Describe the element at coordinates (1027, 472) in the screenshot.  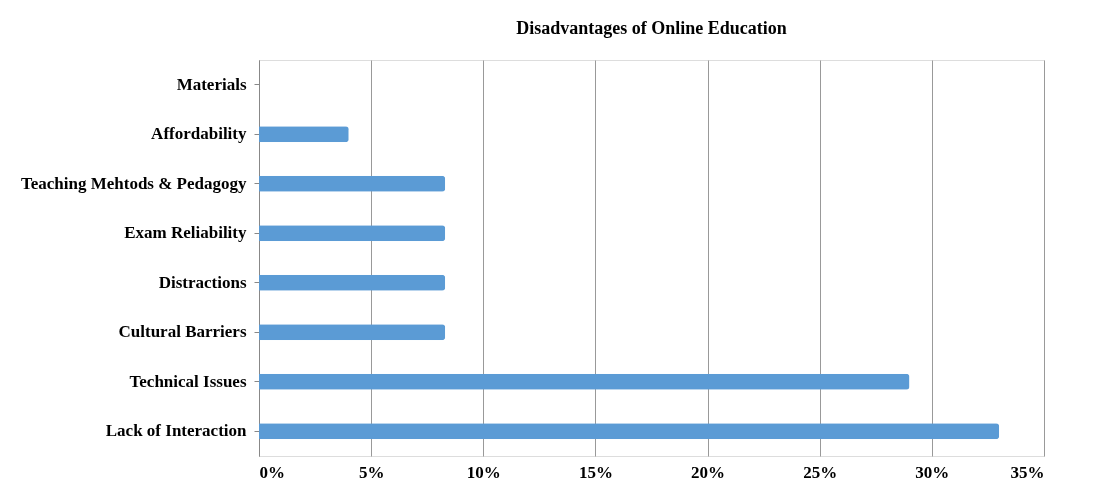
I see `x-tick-label: 35%` at that location.